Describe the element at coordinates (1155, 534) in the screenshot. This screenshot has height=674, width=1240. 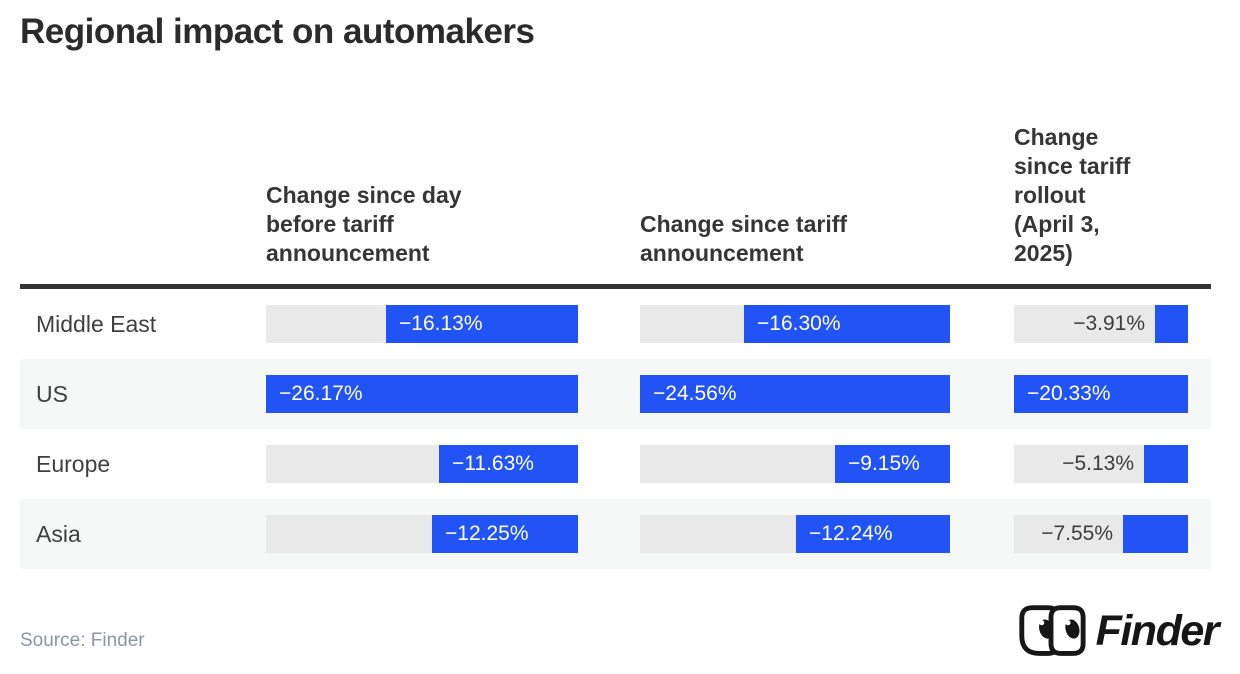
I see `bar-fill: −7.55%` at that location.